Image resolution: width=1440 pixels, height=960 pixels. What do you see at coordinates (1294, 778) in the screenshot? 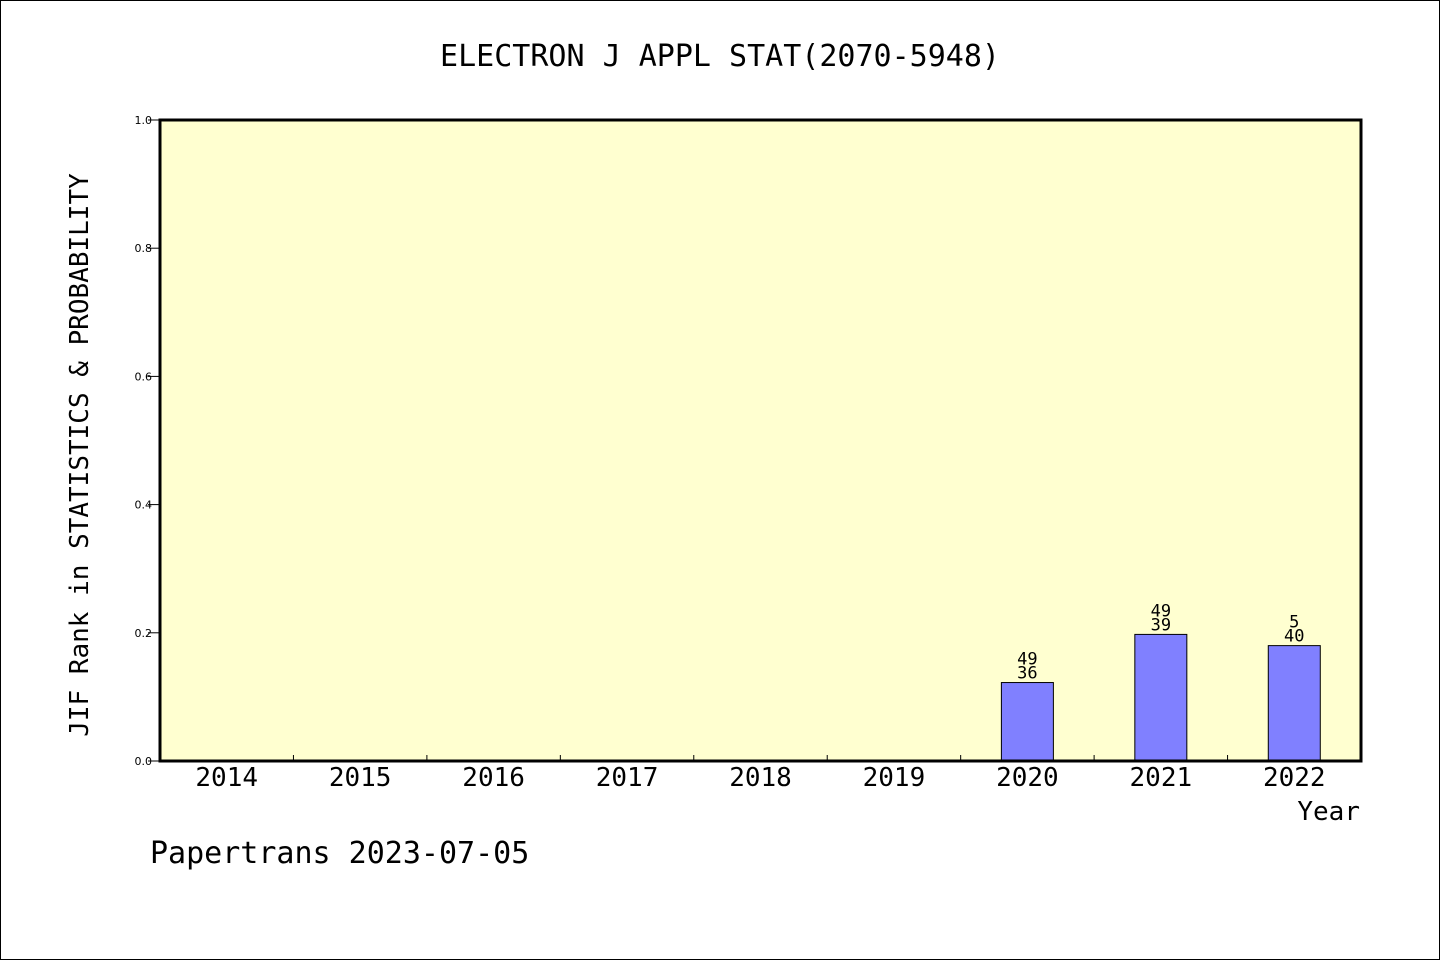
I see `x-tick-label: 2022` at bounding box center [1294, 778].